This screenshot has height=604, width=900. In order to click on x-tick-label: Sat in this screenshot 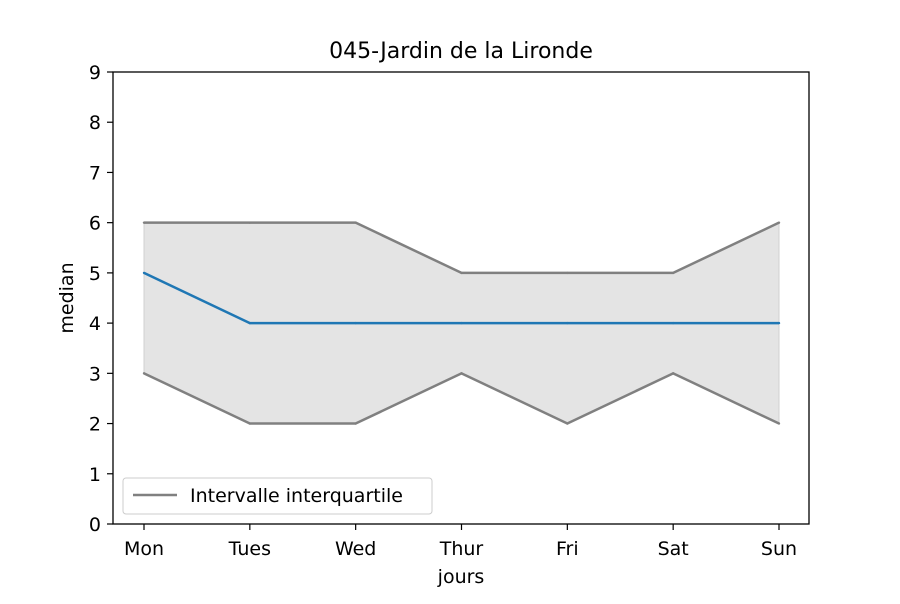, I will do `click(673, 549)`.